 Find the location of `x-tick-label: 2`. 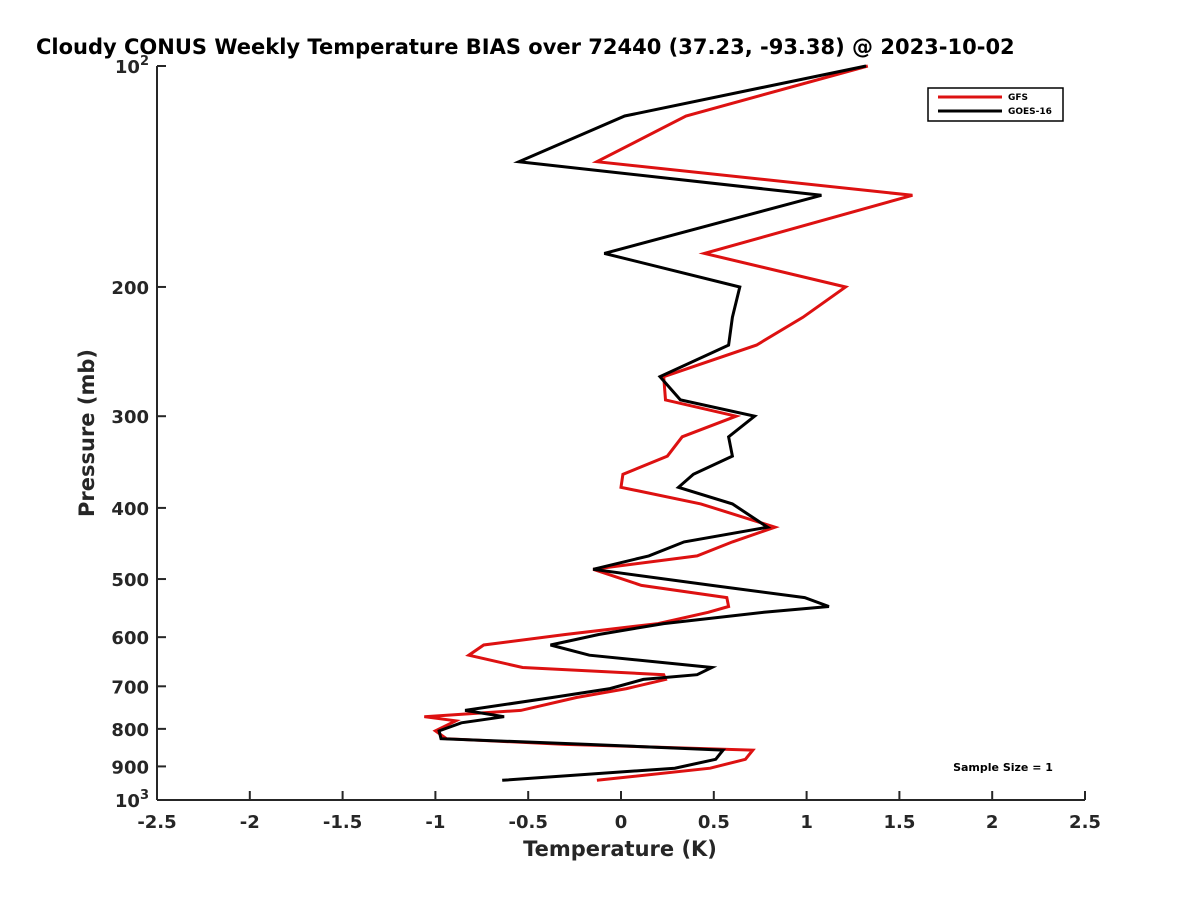

x-tick-label: 2 is located at coordinates (992, 822).